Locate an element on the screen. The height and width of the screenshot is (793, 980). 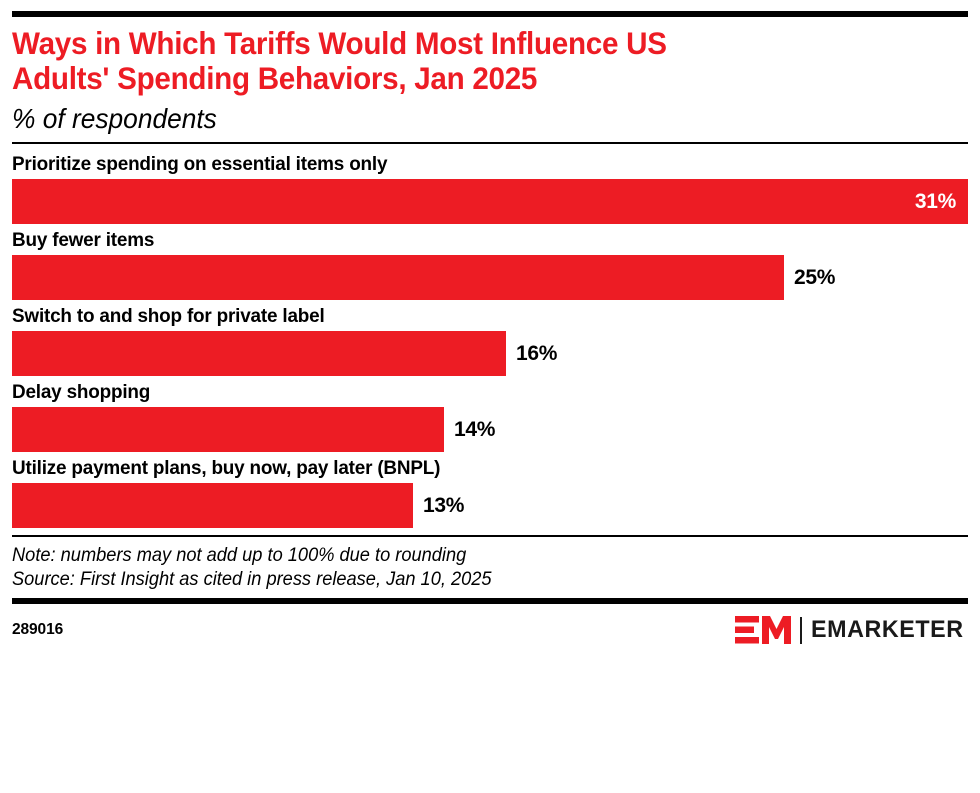
emarketer-logo: EMARKETER is located at coordinates (851, 630).